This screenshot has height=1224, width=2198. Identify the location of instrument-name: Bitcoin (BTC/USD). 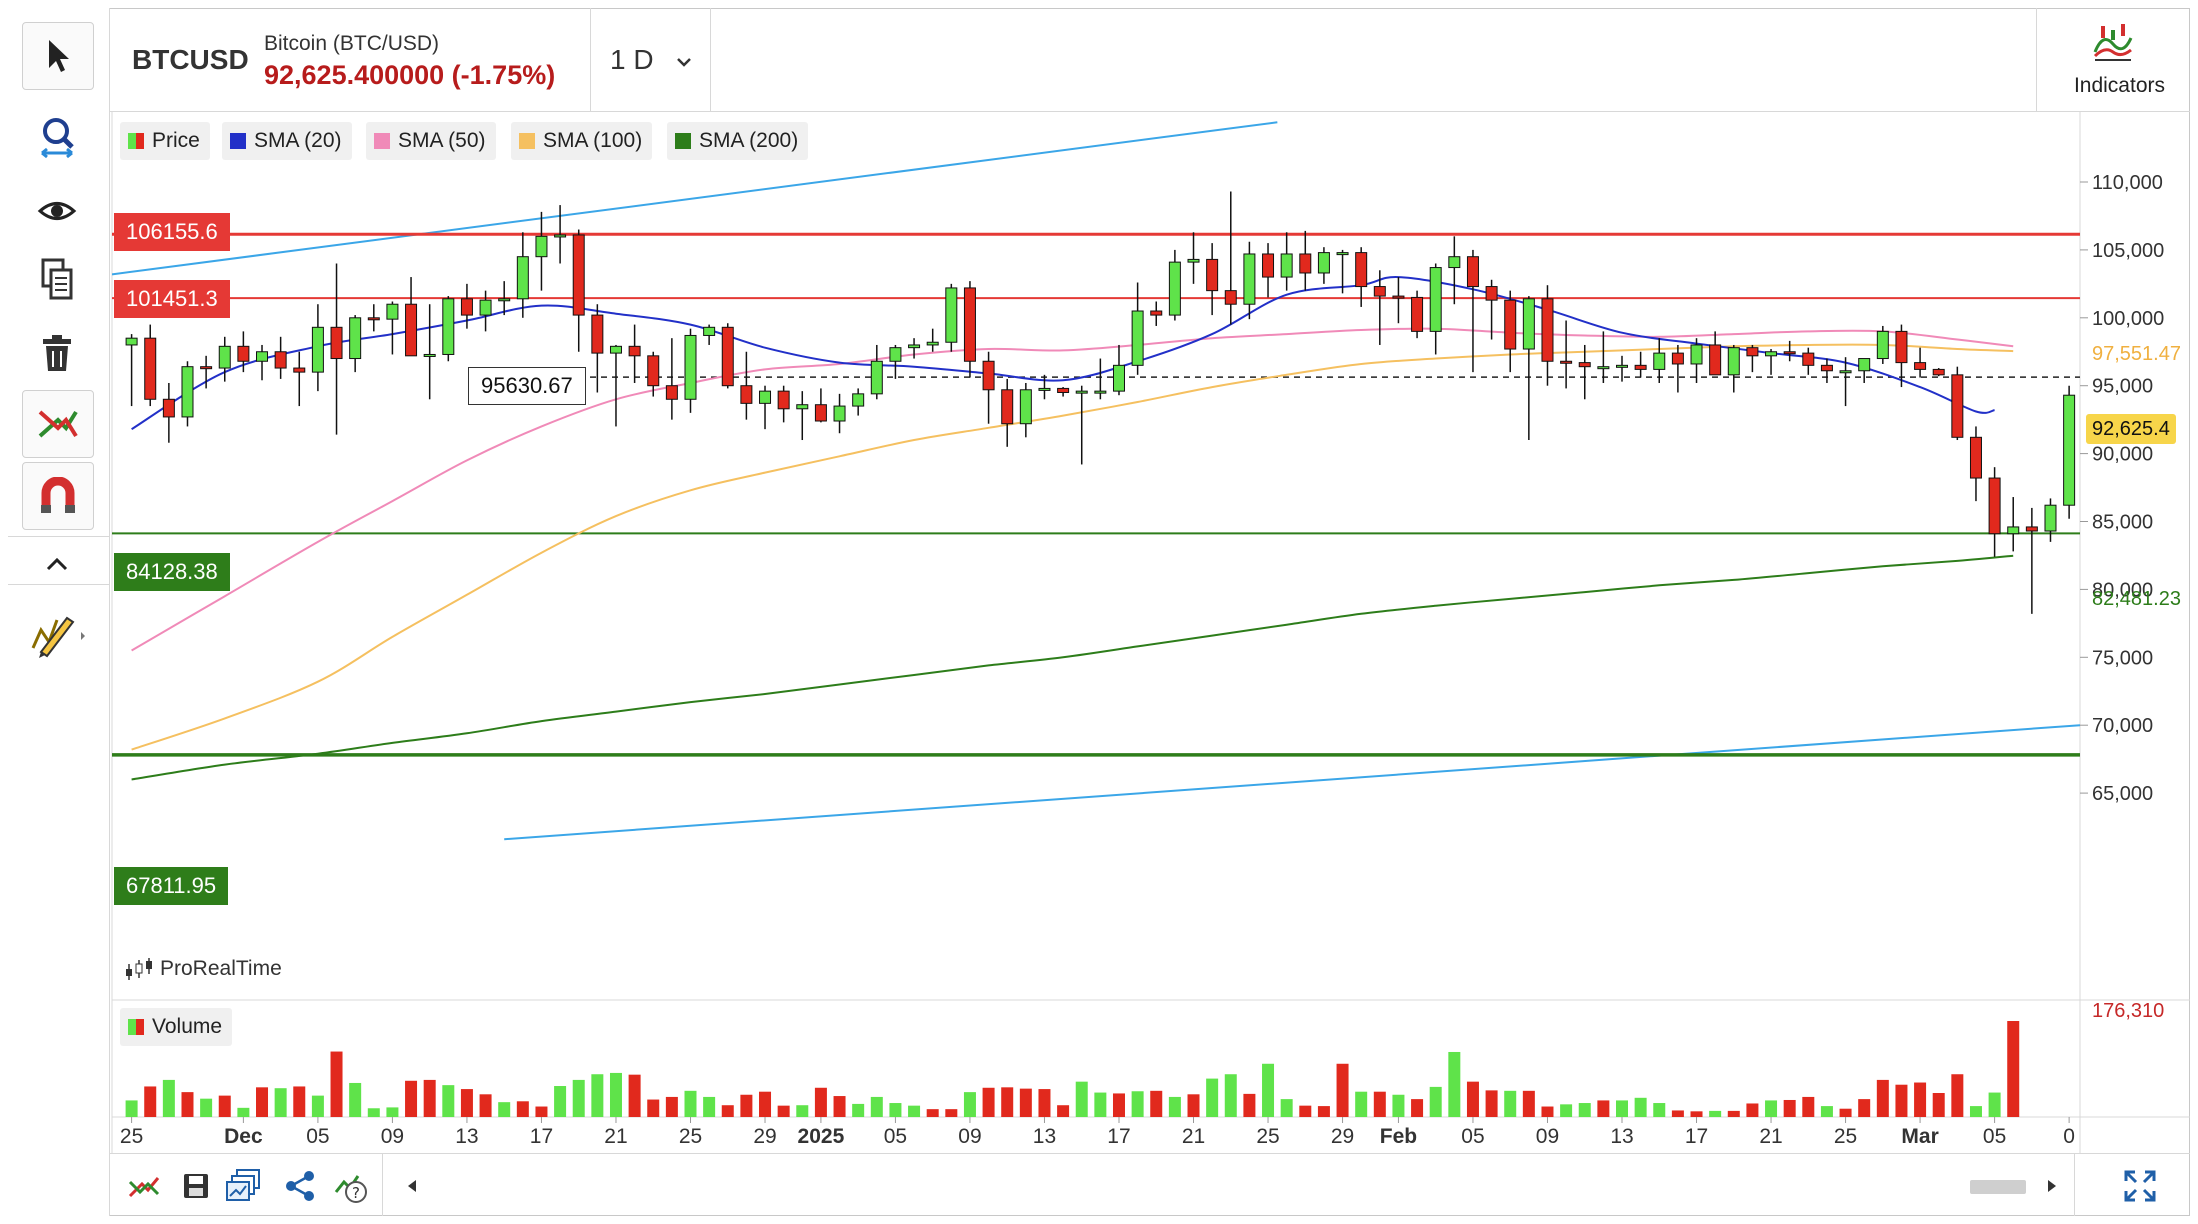
(352, 43).